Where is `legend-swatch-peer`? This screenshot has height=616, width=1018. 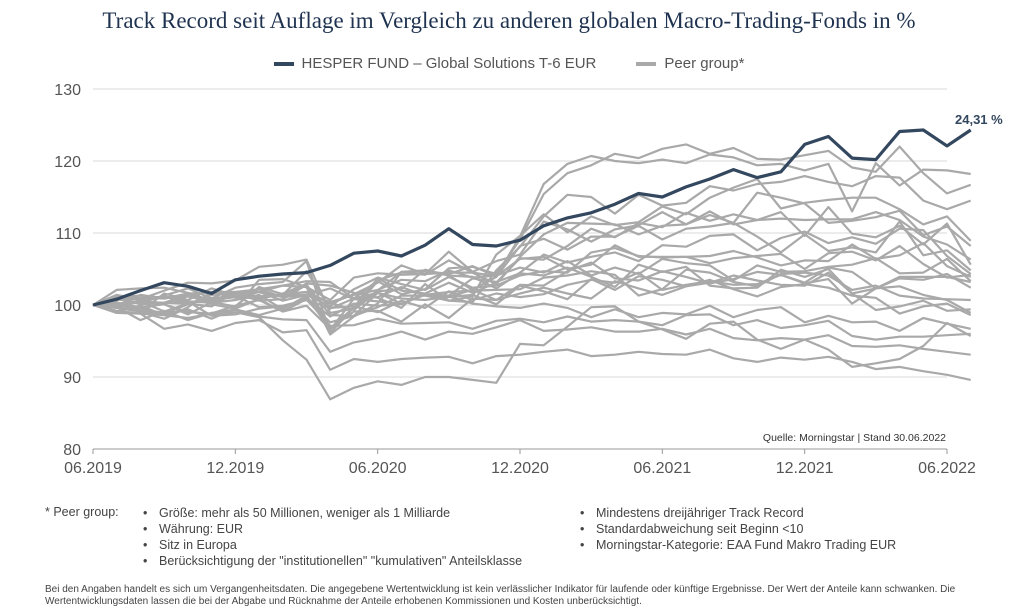 legend-swatch-peer is located at coordinates (646, 63).